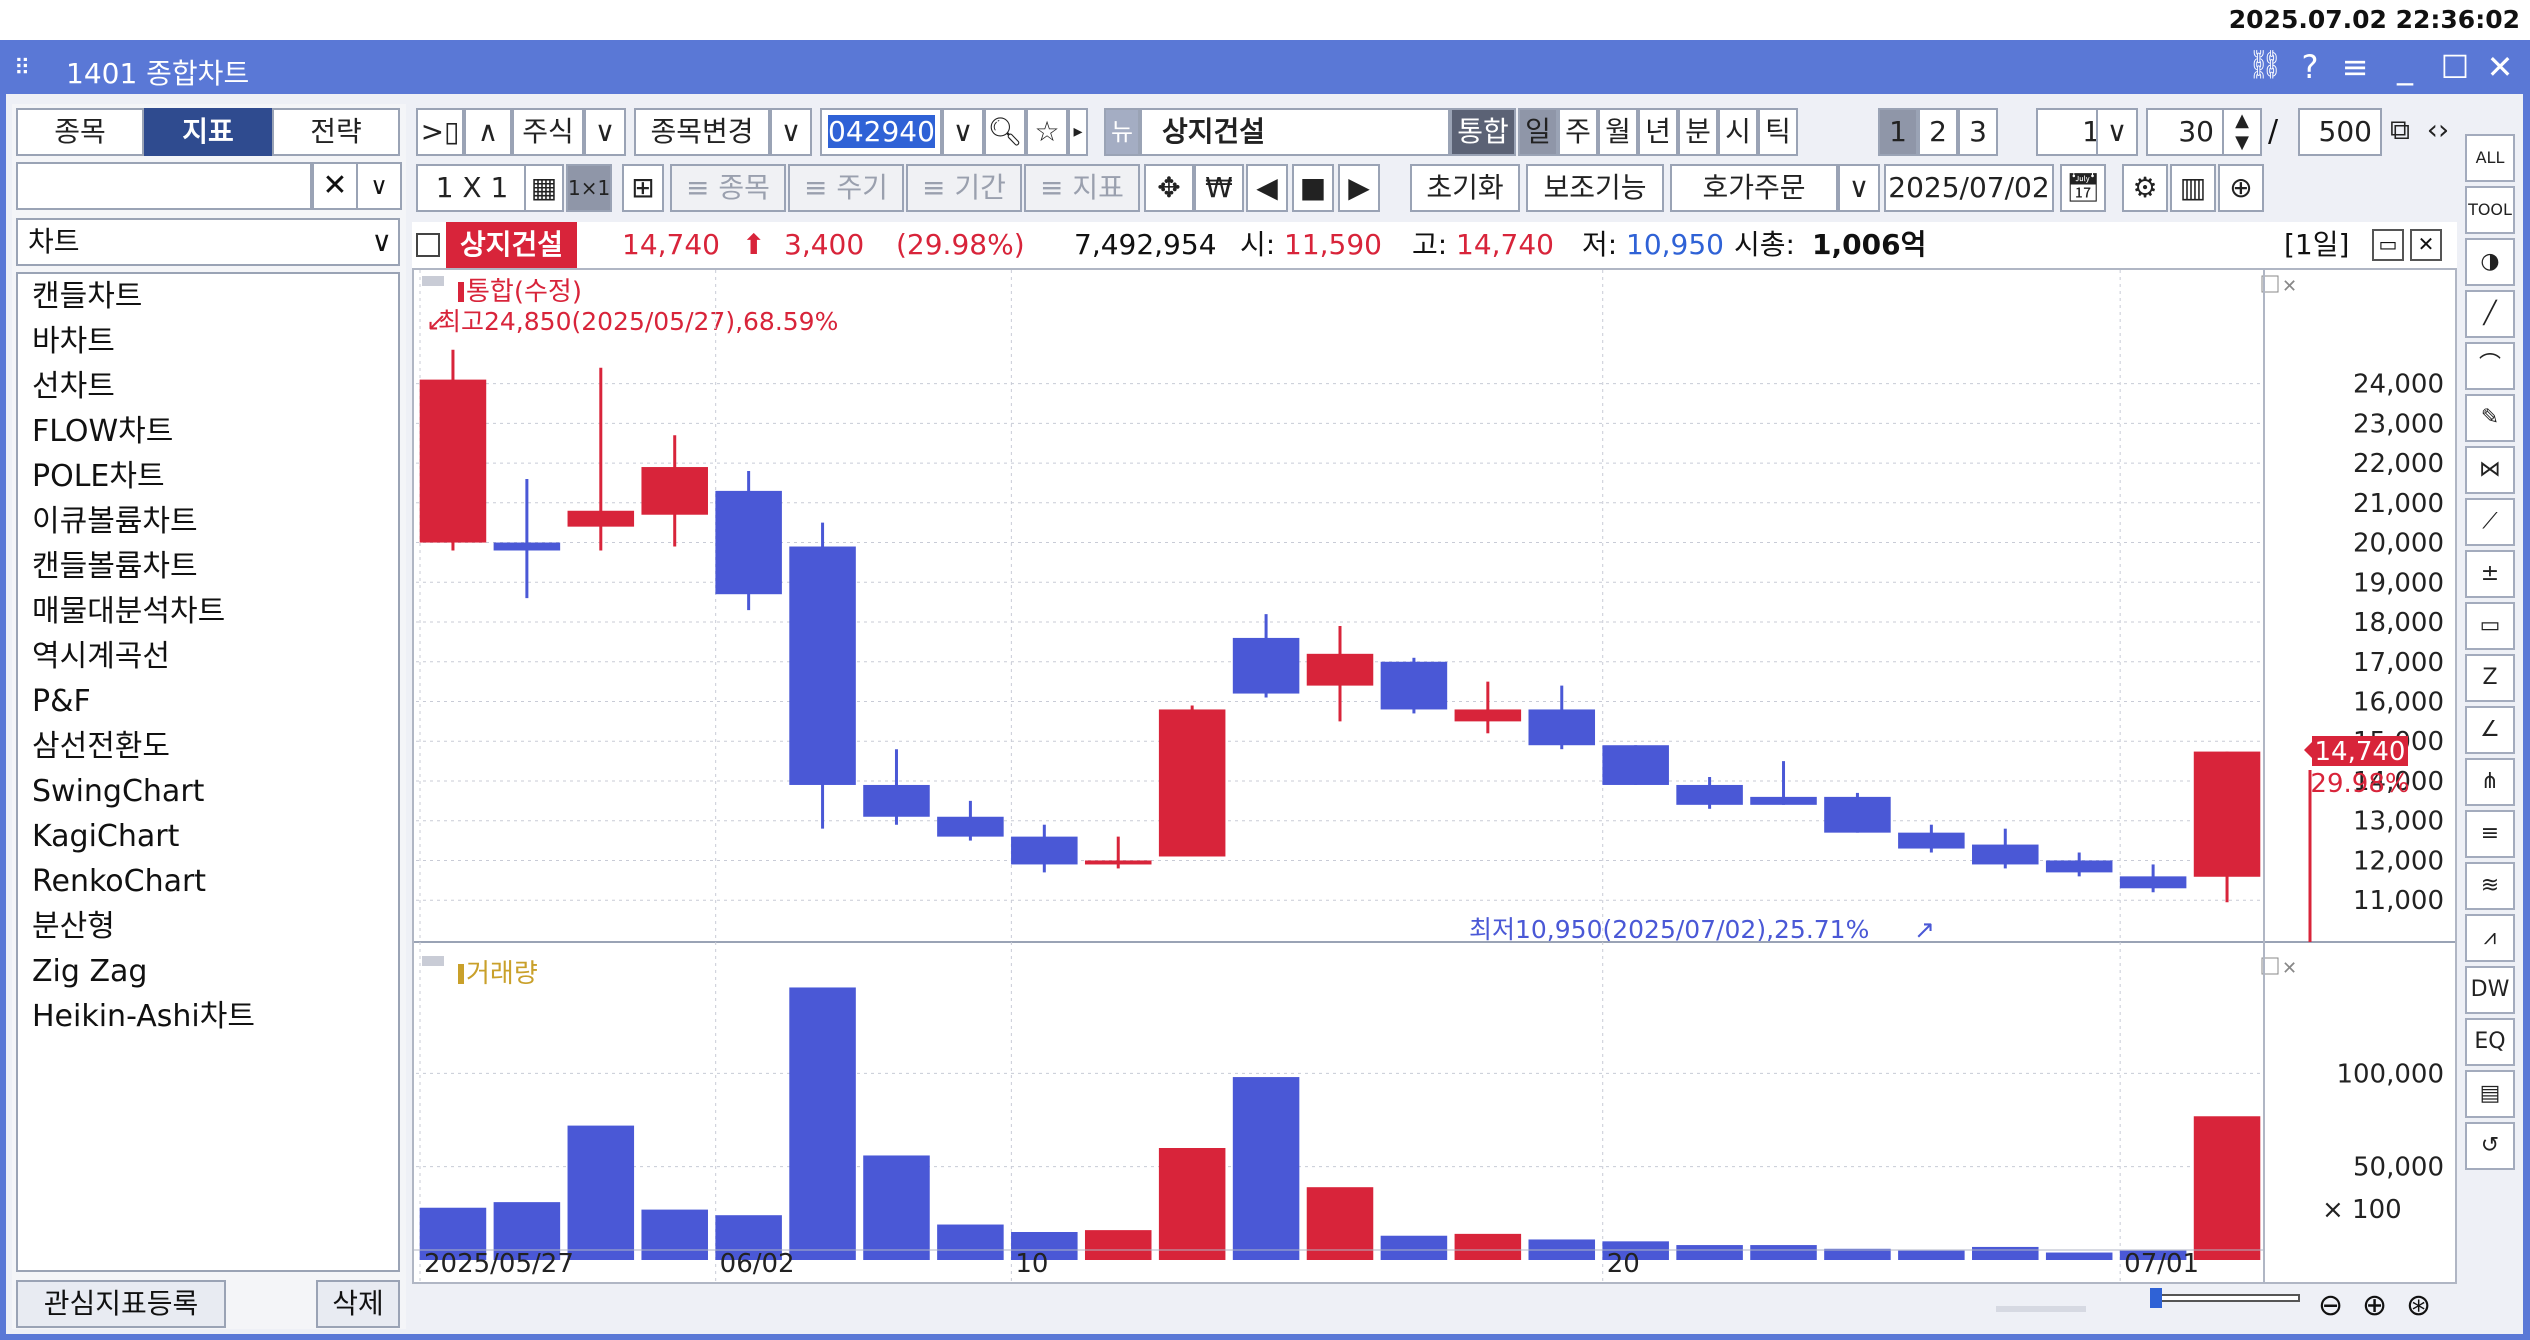 The image size is (2530, 1340). Describe the element at coordinates (428, 245) in the screenshot. I see `select-checkbox` at that location.